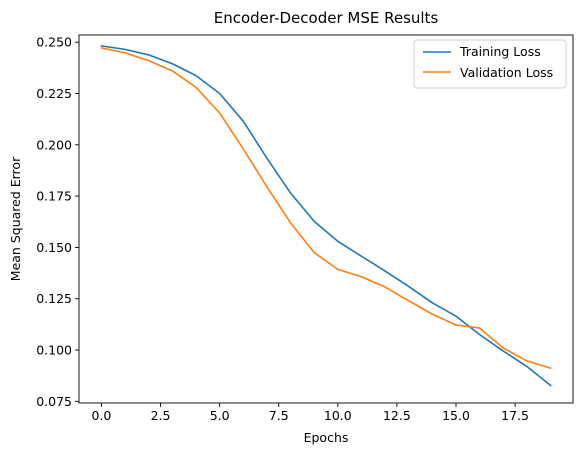  I want to click on x-tick-label: 15.0, so click(456, 415).